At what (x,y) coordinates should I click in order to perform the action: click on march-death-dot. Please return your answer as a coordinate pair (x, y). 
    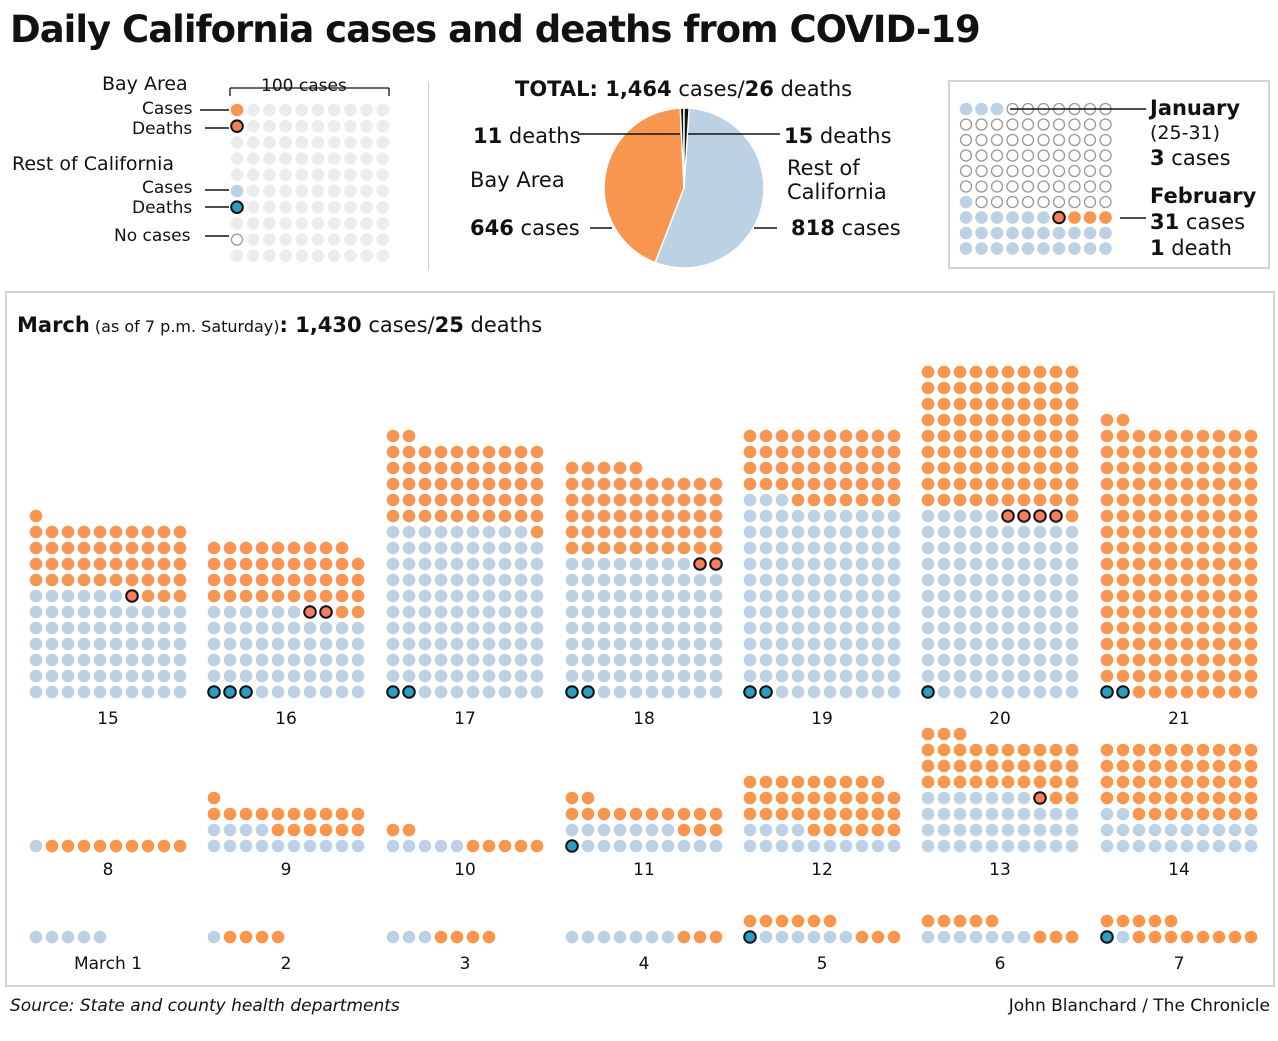
    Looking at the image, I should click on (572, 846).